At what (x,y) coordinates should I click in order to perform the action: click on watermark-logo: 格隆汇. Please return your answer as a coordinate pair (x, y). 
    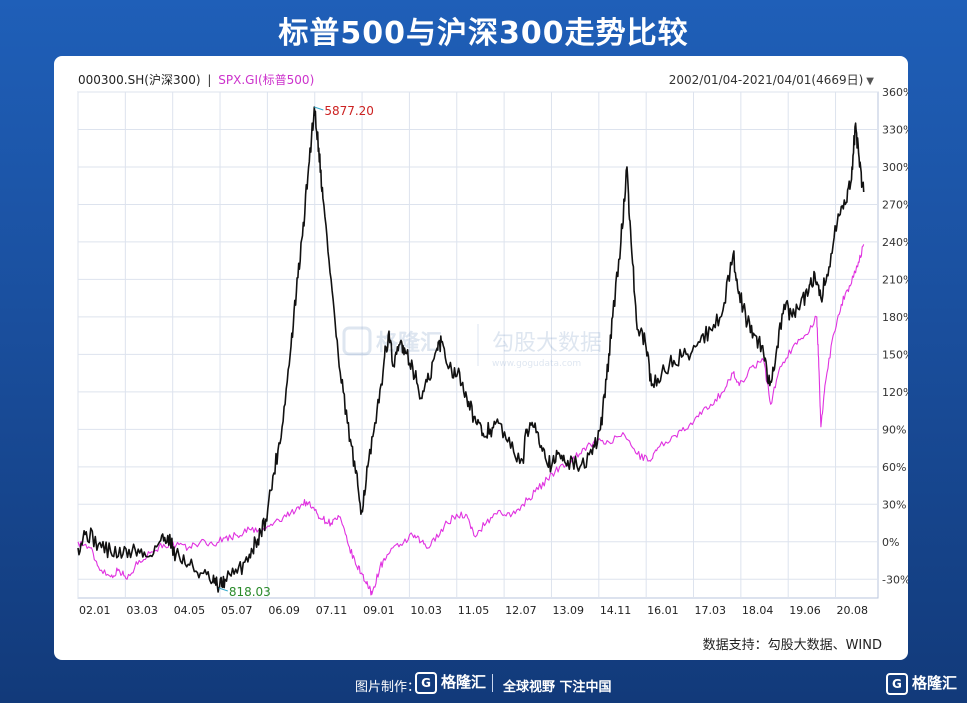
    Looking at the image, I should click on (409, 343).